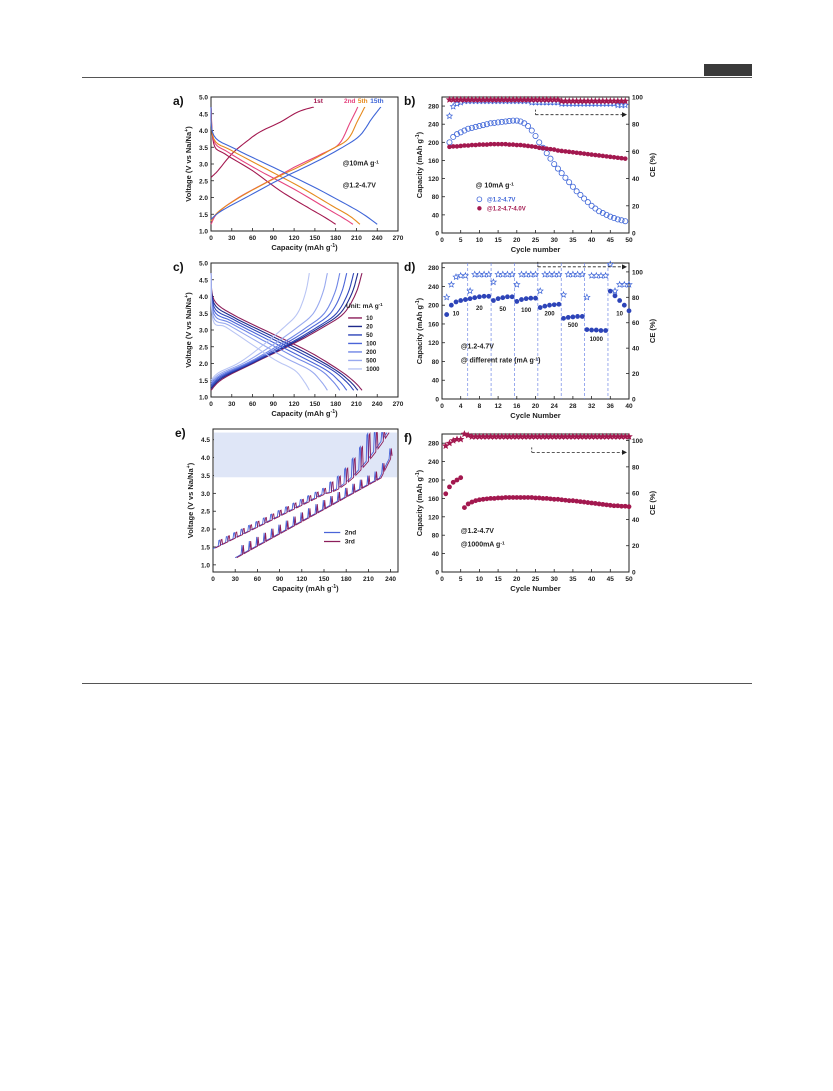 This screenshot has width=833, height=1091. Describe the element at coordinates (371, 344) in the screenshot. I see `legend-label: 100` at that location.